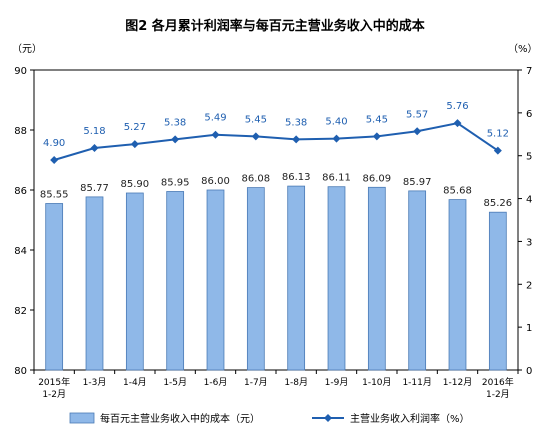 The height and width of the screenshot is (446, 550). What do you see at coordinates (498, 203) in the screenshot?
I see `bar-value-label: 85.26` at bounding box center [498, 203].